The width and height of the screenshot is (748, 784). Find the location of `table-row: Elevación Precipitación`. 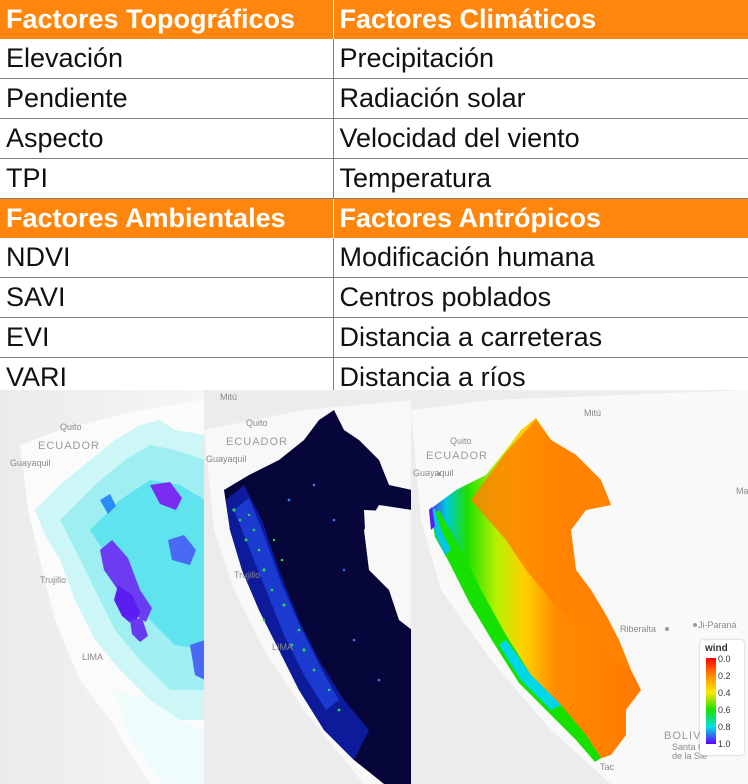

table-row: Elevación Precipitación is located at coordinates (374, 59).